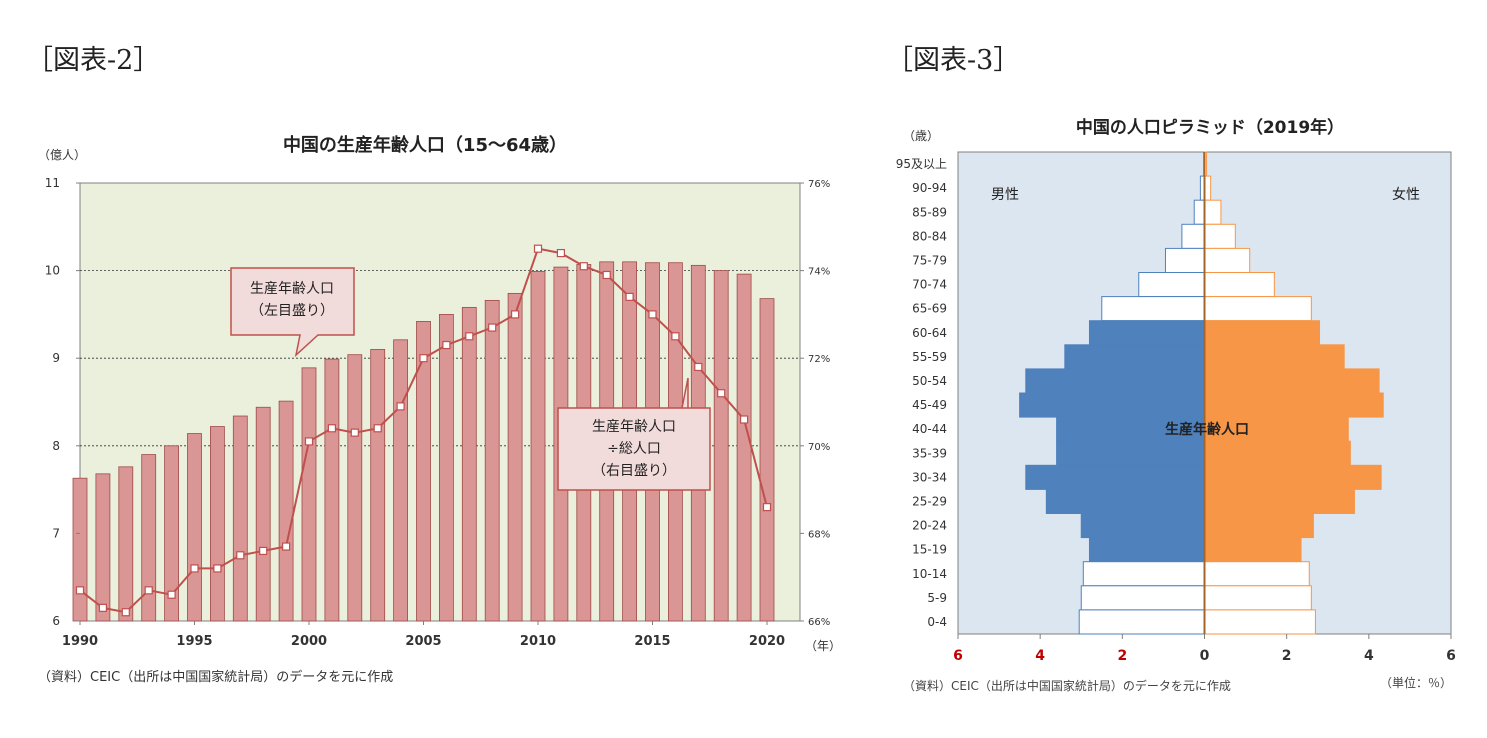  I want to click on chart2-x-tick-label: 0, so click(1205, 656).